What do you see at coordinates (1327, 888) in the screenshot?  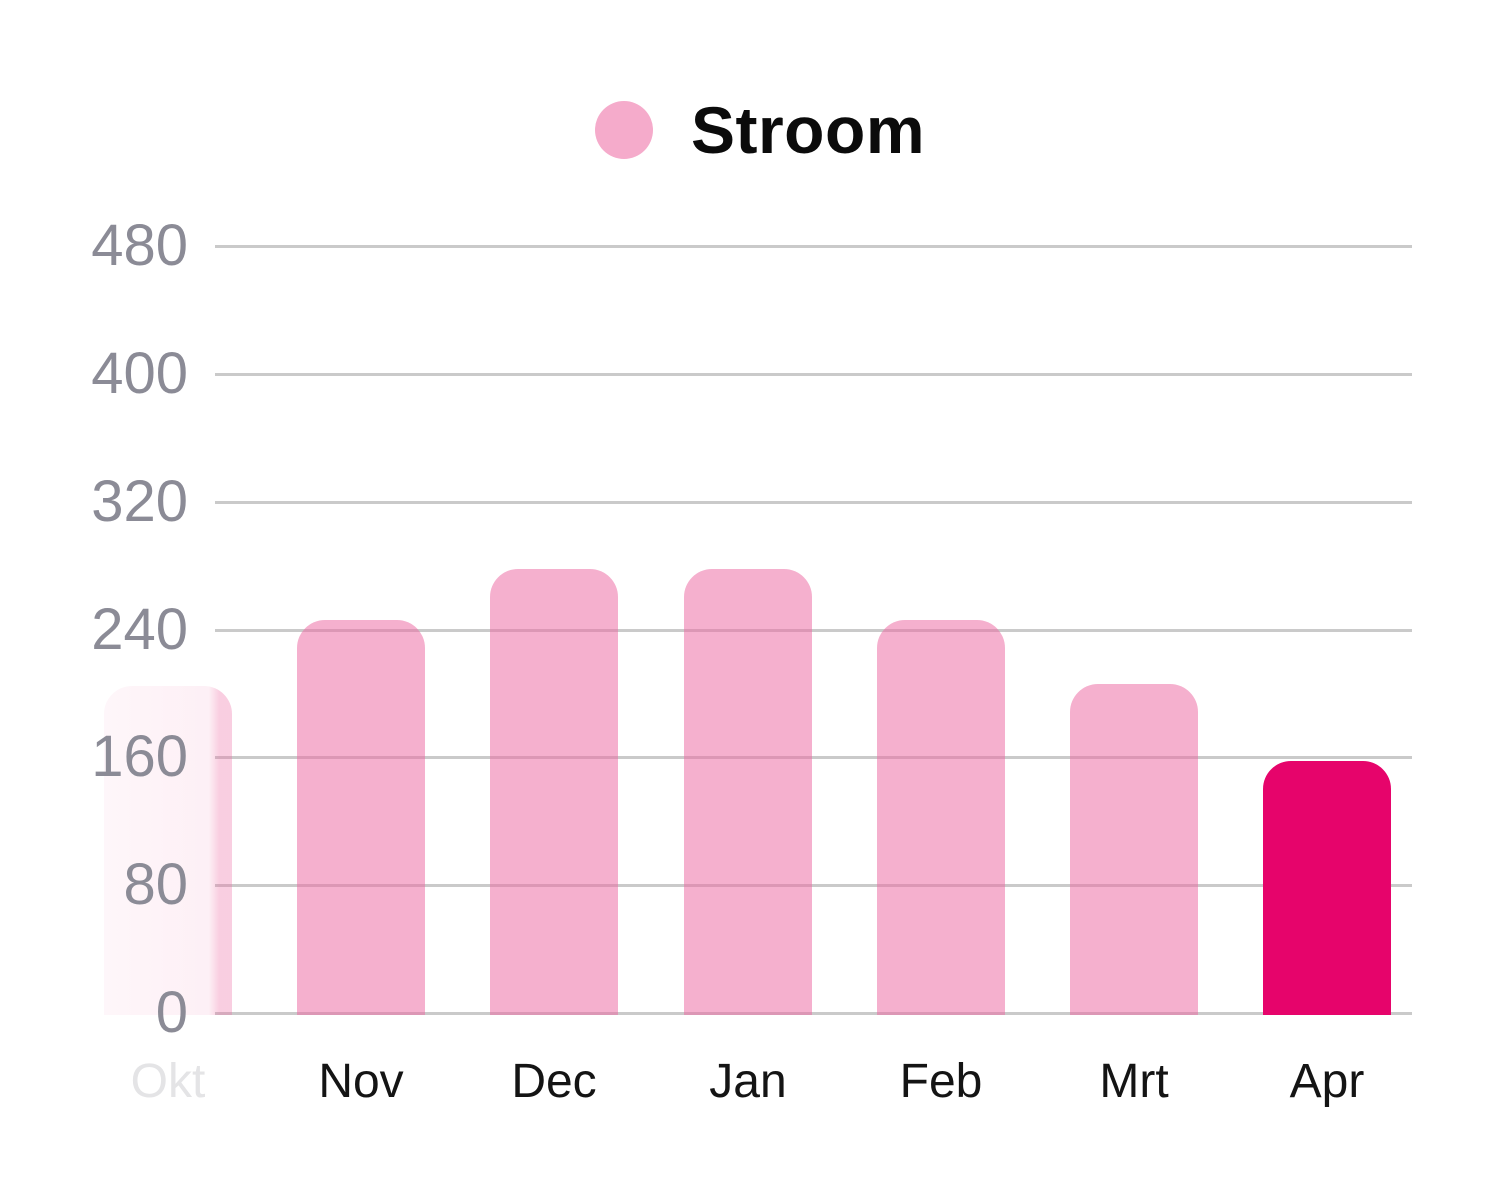 I see `bar-apr` at bounding box center [1327, 888].